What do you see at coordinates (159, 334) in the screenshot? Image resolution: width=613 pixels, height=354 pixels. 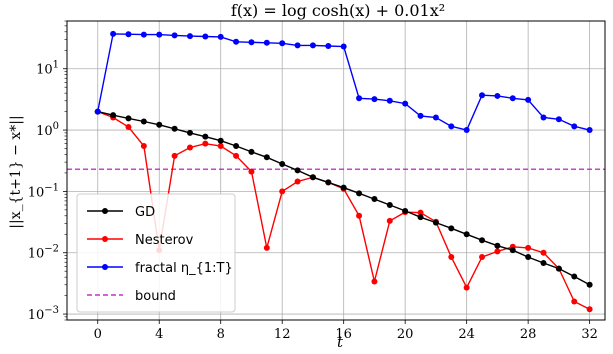 I see `x-tick-label: 4` at bounding box center [159, 334].